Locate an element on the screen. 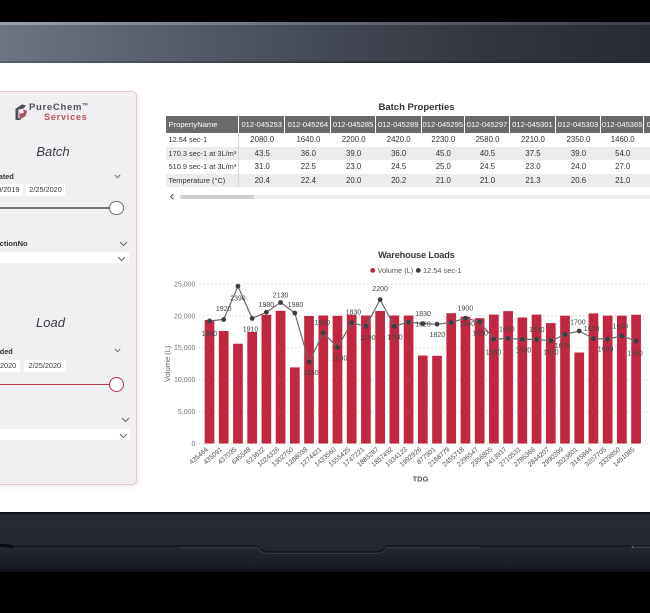 The image size is (650, 613). svg-text: 1640 is located at coordinates (621, 327).